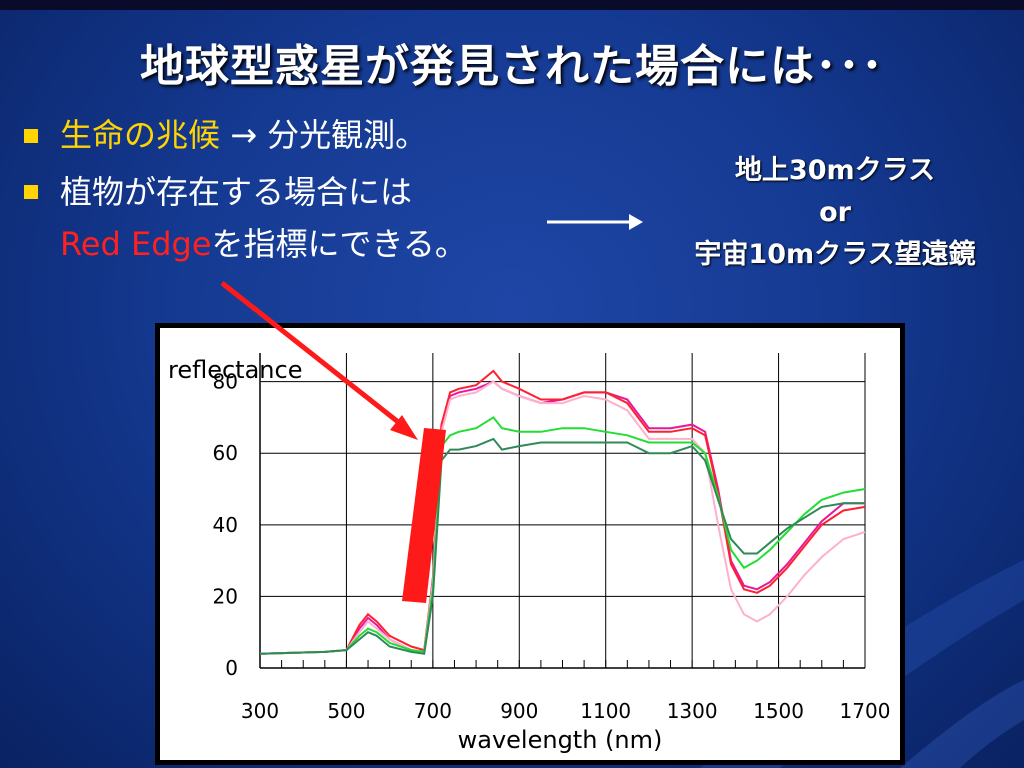 Image resolution: width=1024 pixels, height=768 pixels. I want to click on x-tick-label: 1500, so click(778, 711).